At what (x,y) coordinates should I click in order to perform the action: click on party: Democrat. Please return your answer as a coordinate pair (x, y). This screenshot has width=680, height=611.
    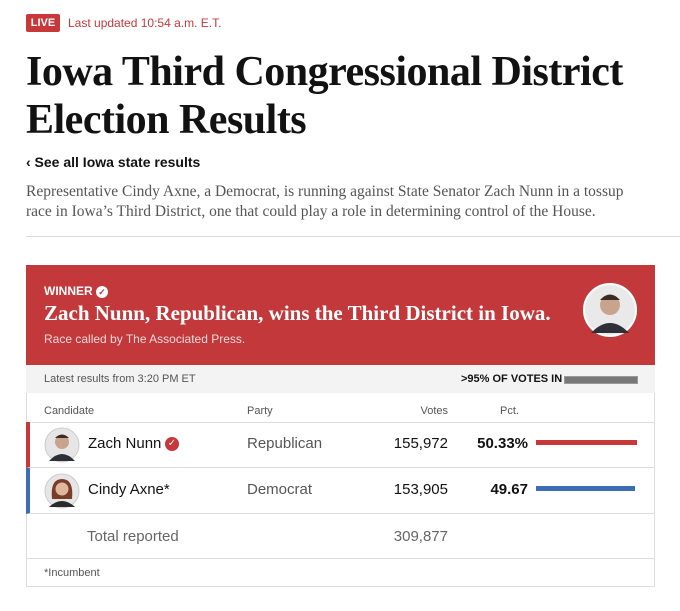
    Looking at the image, I should click on (280, 489).